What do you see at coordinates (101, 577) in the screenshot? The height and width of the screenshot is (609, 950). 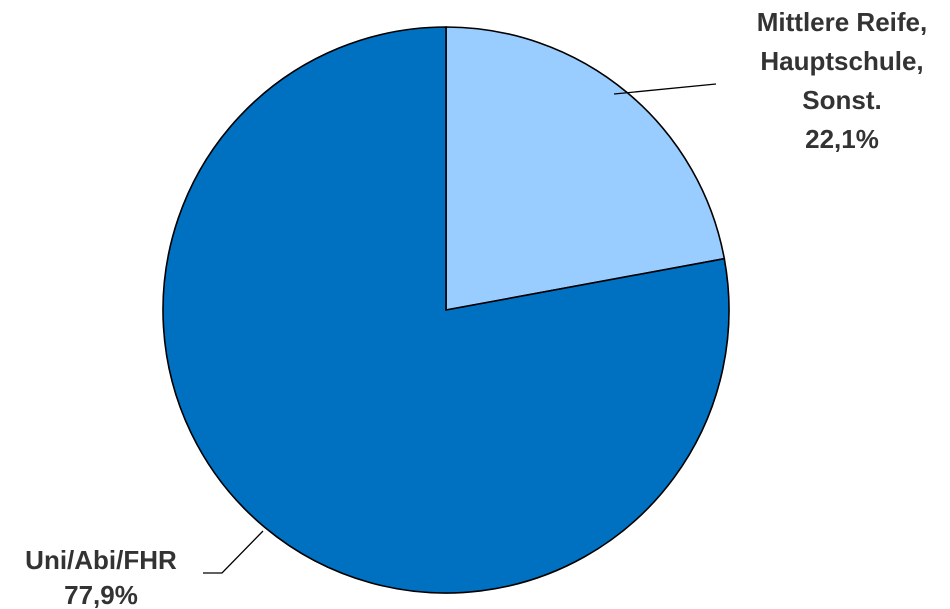 I see `slice-label-uni-abi-fhr: Uni/Abi/FHR 77,9%` at bounding box center [101, 577].